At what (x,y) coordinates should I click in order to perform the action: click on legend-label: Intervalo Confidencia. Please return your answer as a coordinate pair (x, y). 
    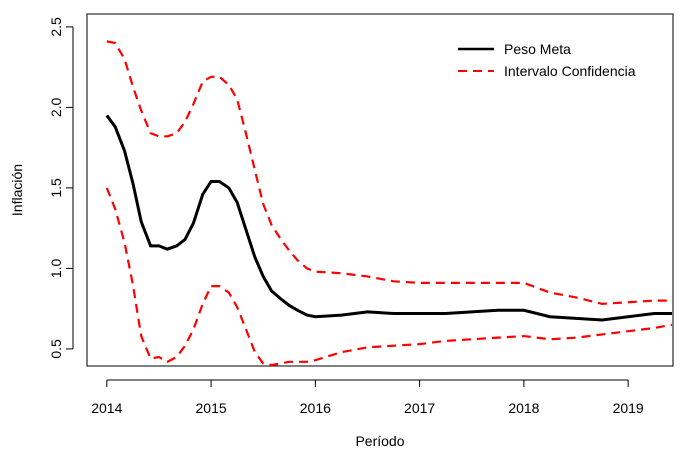
    Looking at the image, I should click on (570, 71).